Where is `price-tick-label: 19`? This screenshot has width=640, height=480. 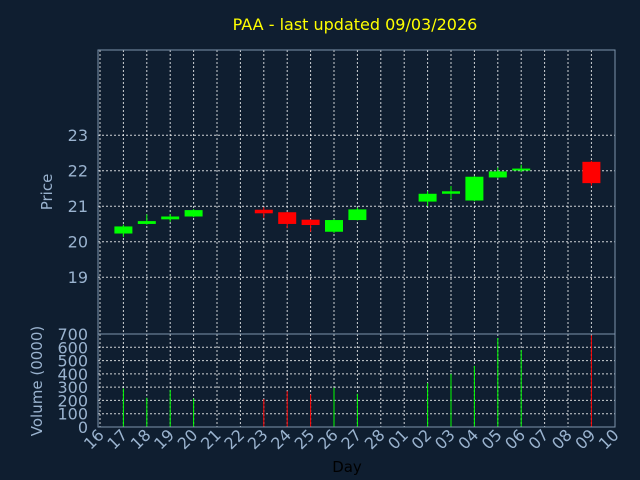
price-tick-label: 19 is located at coordinates (78, 277).